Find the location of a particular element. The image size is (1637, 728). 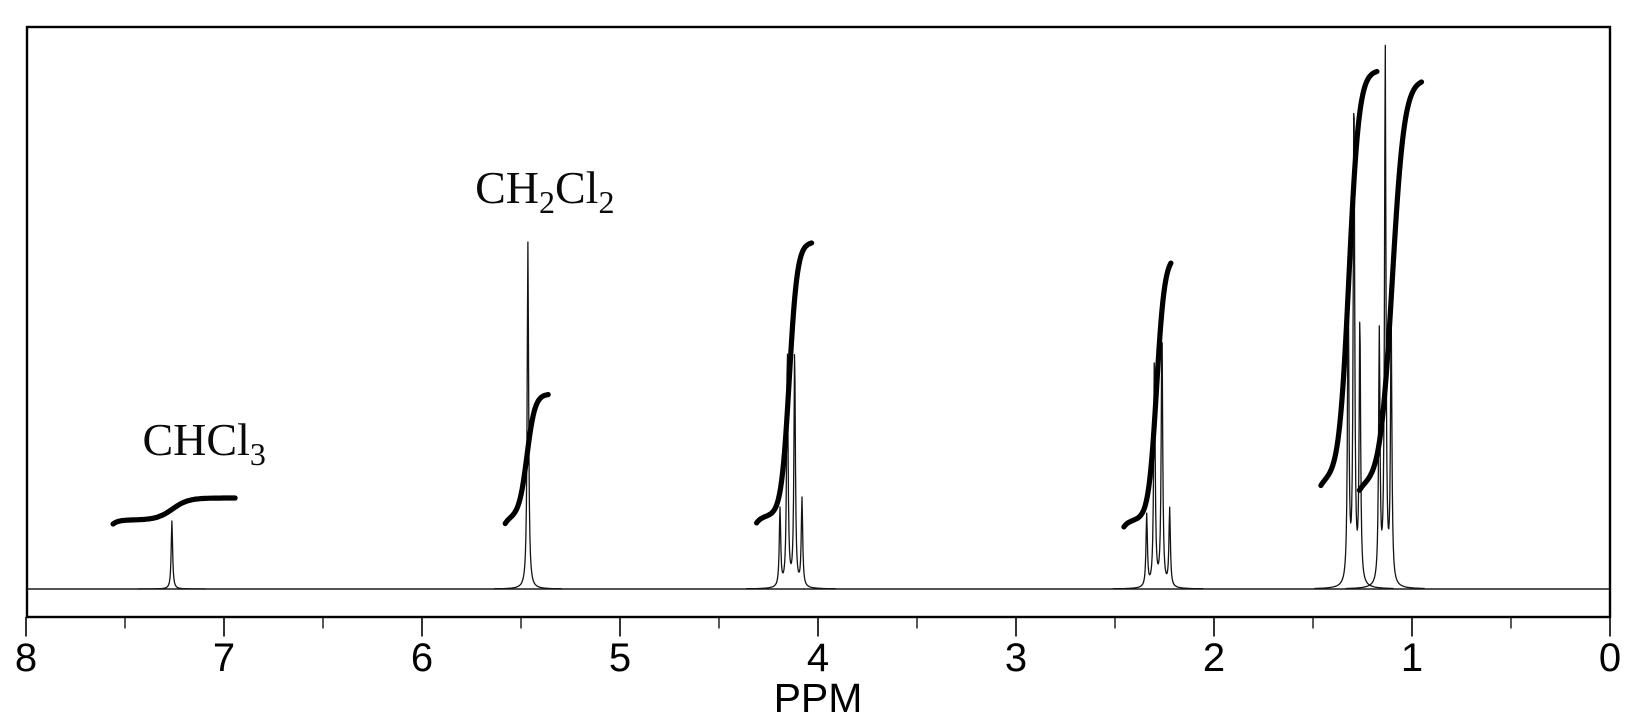

x-axis-title: PPM is located at coordinates (818, 698).